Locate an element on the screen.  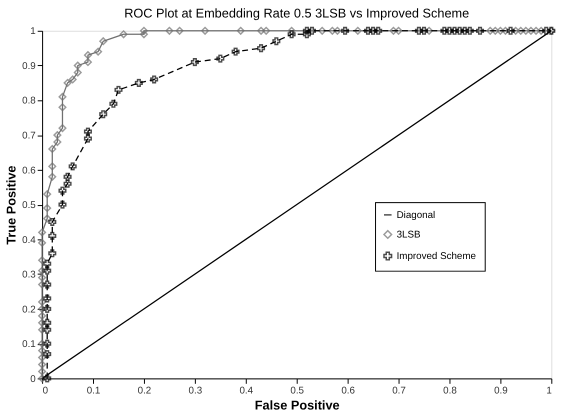
legend-label: Diagonal is located at coordinates (416, 215).